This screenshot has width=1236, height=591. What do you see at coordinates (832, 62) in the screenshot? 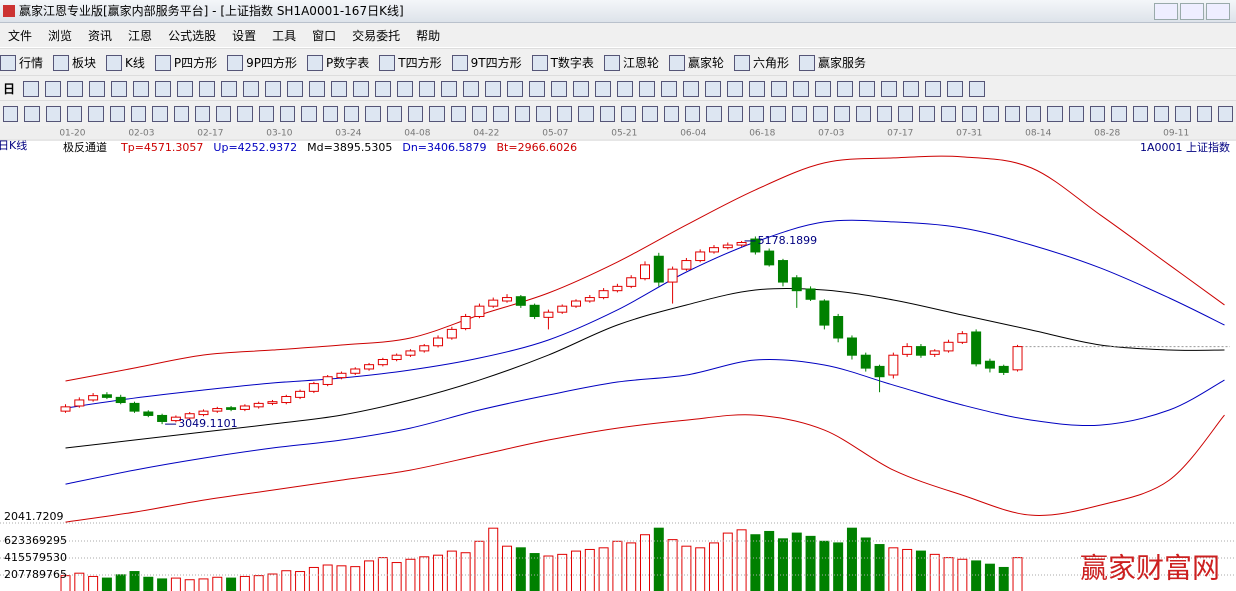
I see `toolbar-button: 赢家服务` at bounding box center [832, 62].